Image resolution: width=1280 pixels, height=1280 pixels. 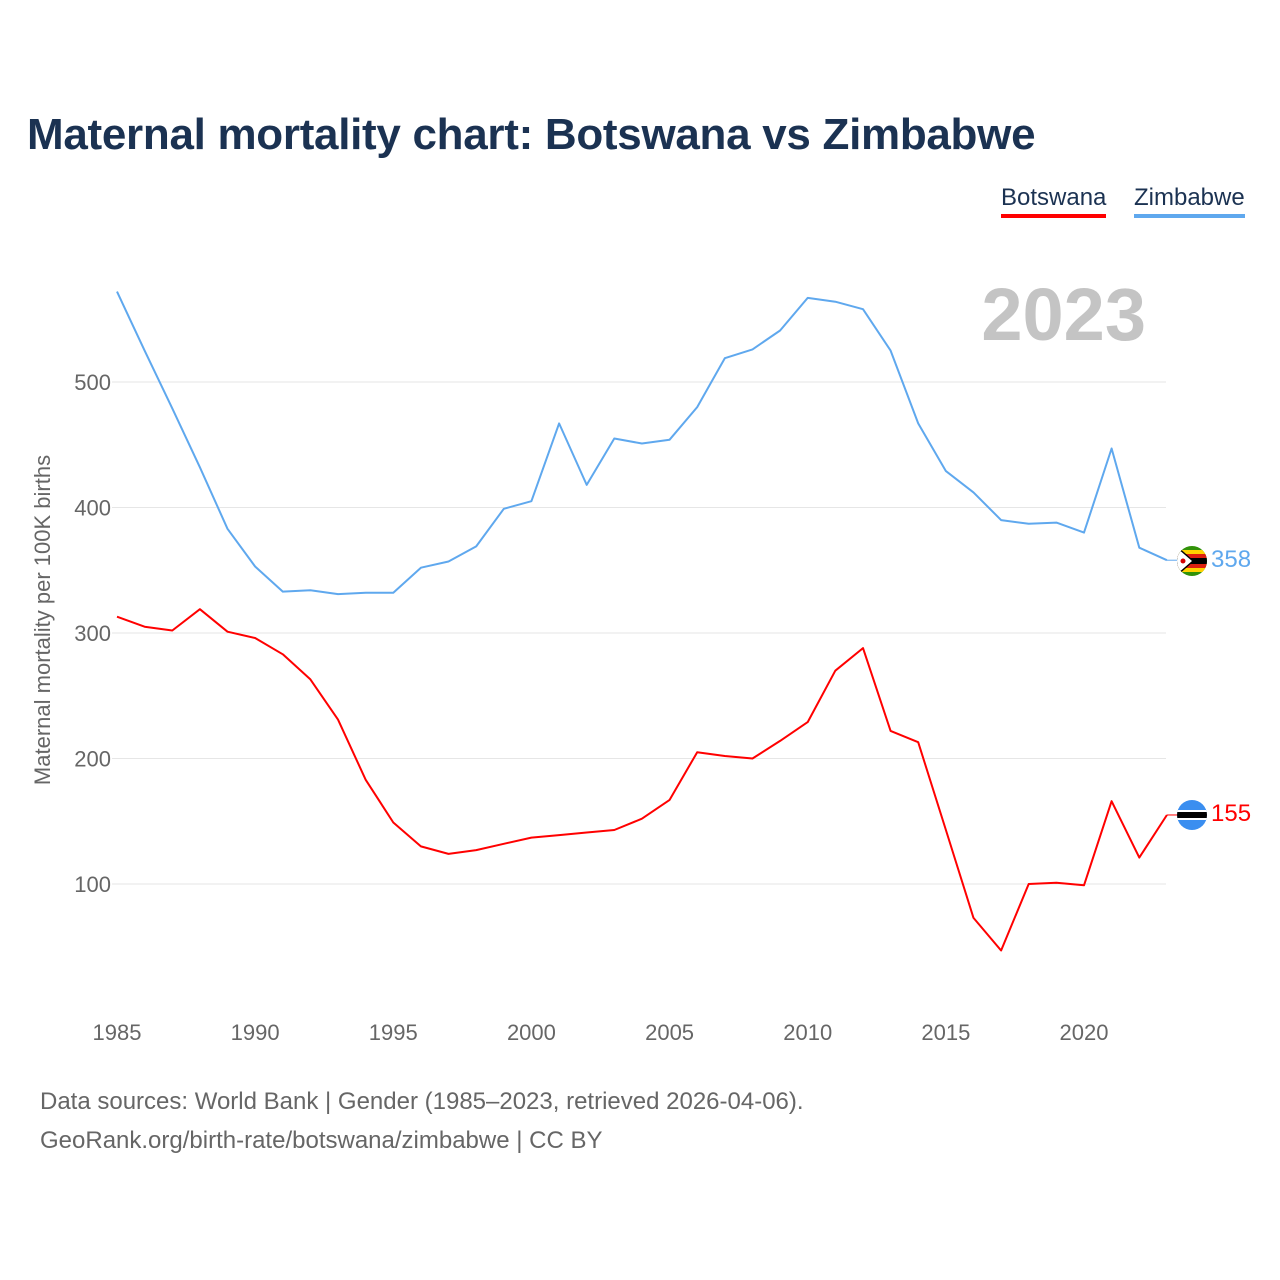 What do you see at coordinates (1231, 559) in the screenshot?
I see `zimbabwe-end-value: 358` at bounding box center [1231, 559].